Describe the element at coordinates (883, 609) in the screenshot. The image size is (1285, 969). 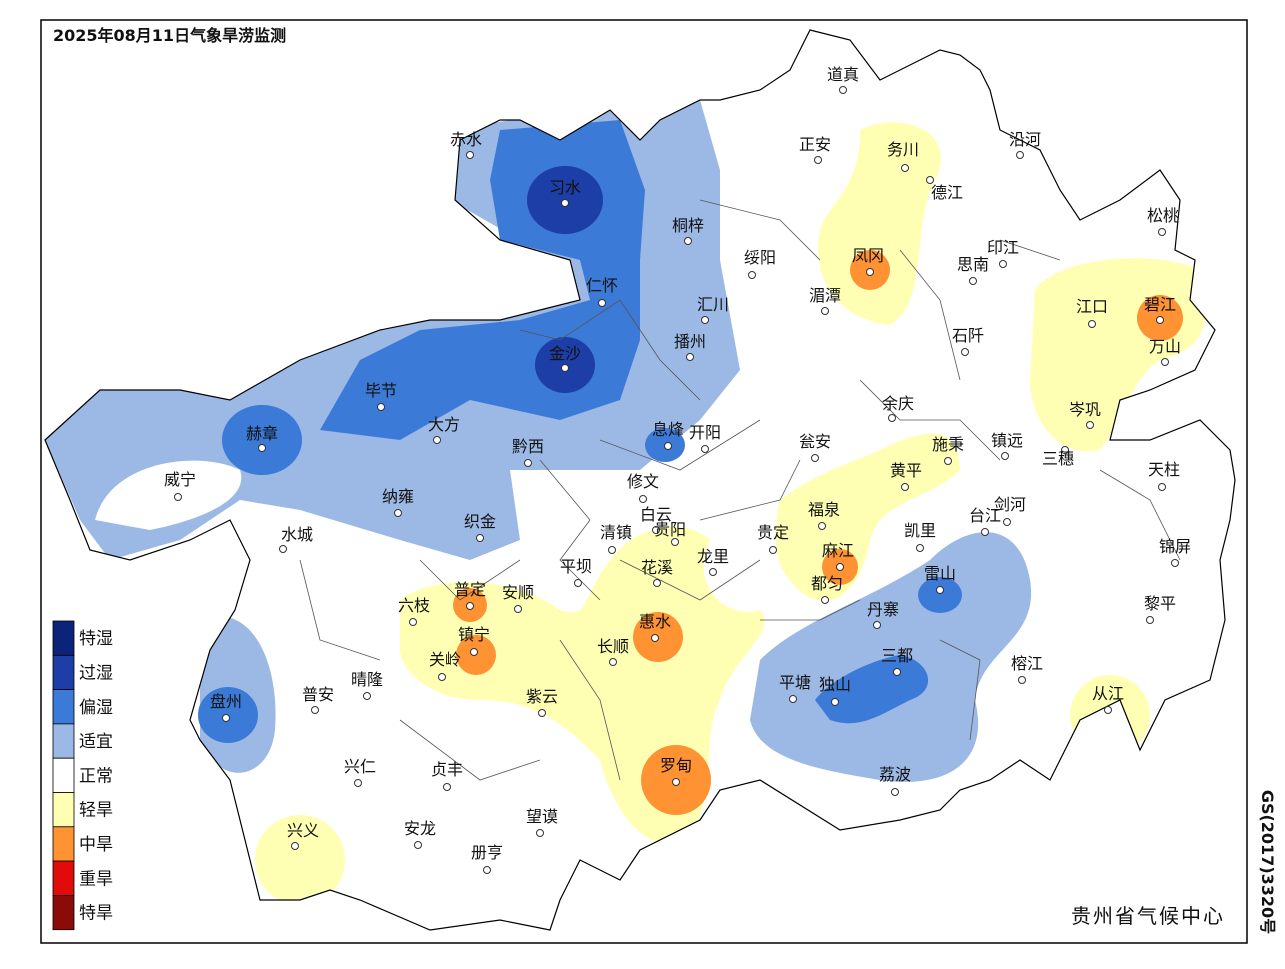
I see `station-label: 丹寨` at that location.